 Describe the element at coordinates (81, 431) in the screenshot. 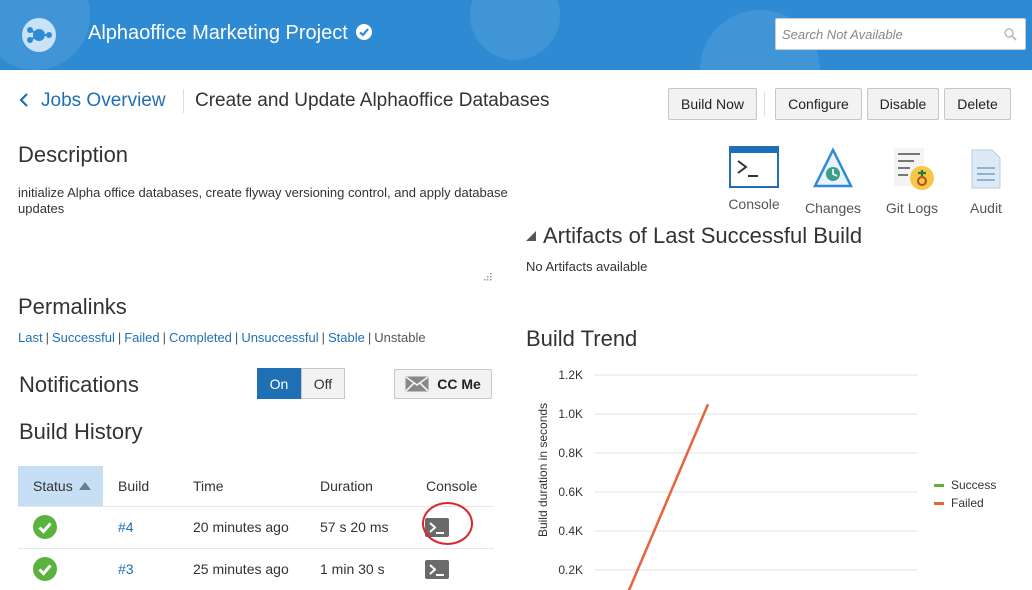

I see `build-history-heading: Build History` at that location.